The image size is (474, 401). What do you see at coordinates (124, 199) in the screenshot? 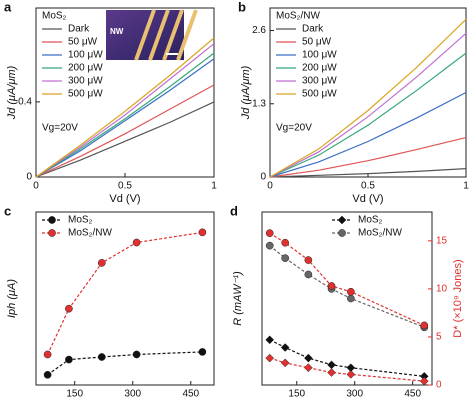
I see `x-axis-label: Vd (V)` at bounding box center [124, 199].